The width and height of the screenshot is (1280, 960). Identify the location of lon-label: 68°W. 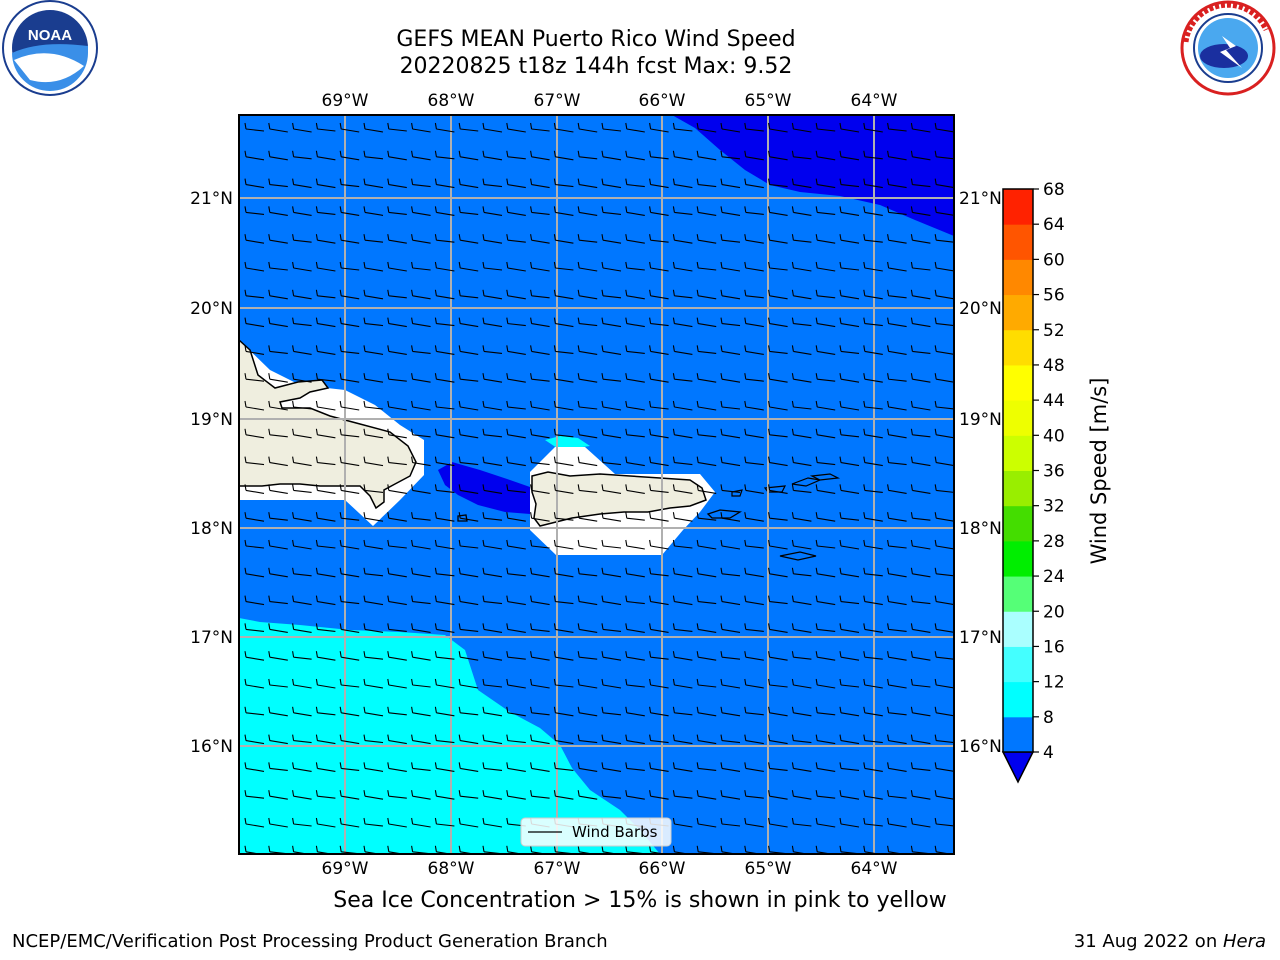
(451, 869).